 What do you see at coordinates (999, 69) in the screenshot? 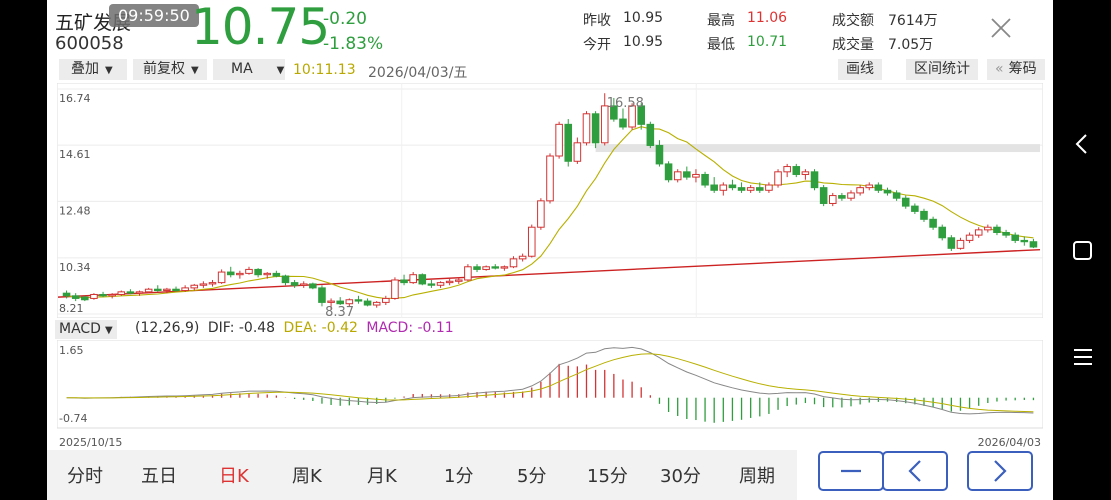
I see `double-chevron-left-icon: «` at bounding box center [999, 69].